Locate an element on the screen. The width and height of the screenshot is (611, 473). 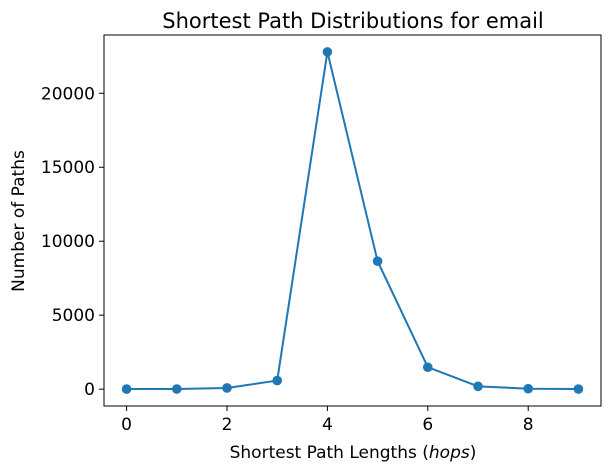
x-tick-label: 0 is located at coordinates (126, 425).